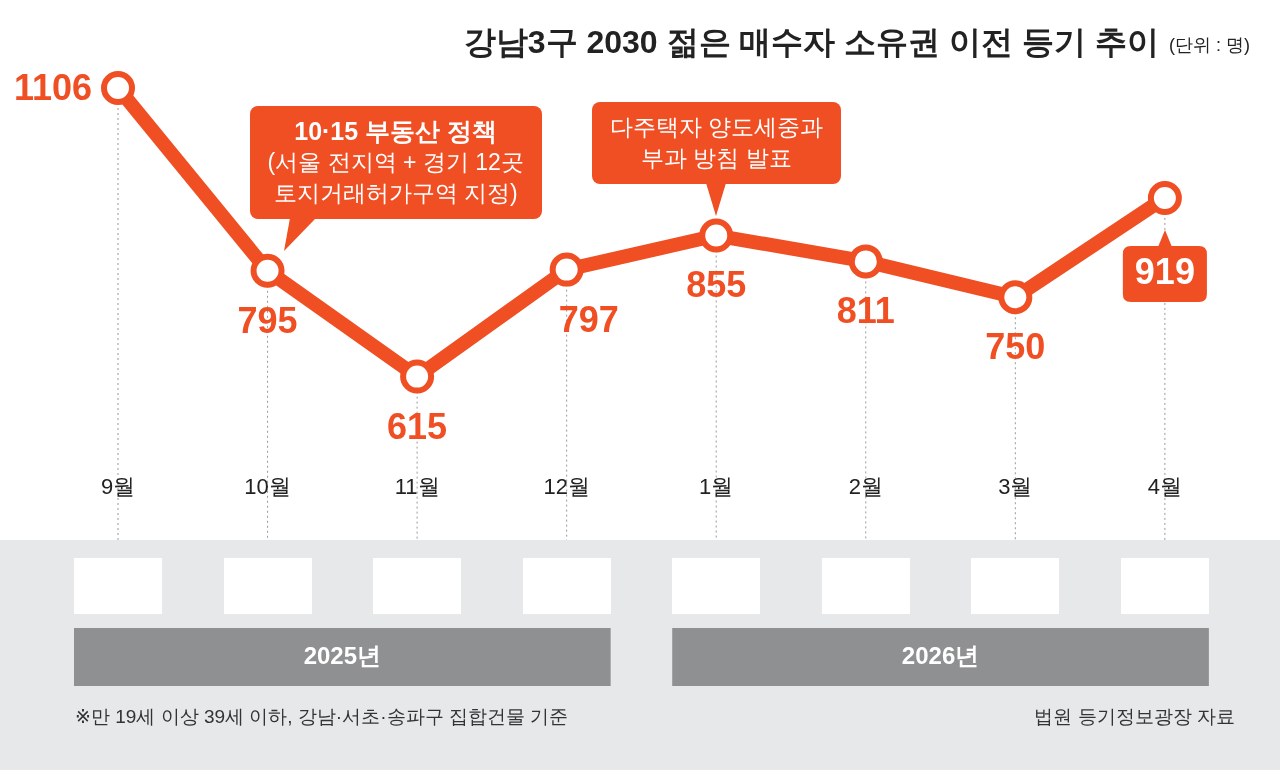 This screenshot has width=1280, height=770. I want to click on text: 2025년, so click(342, 655).